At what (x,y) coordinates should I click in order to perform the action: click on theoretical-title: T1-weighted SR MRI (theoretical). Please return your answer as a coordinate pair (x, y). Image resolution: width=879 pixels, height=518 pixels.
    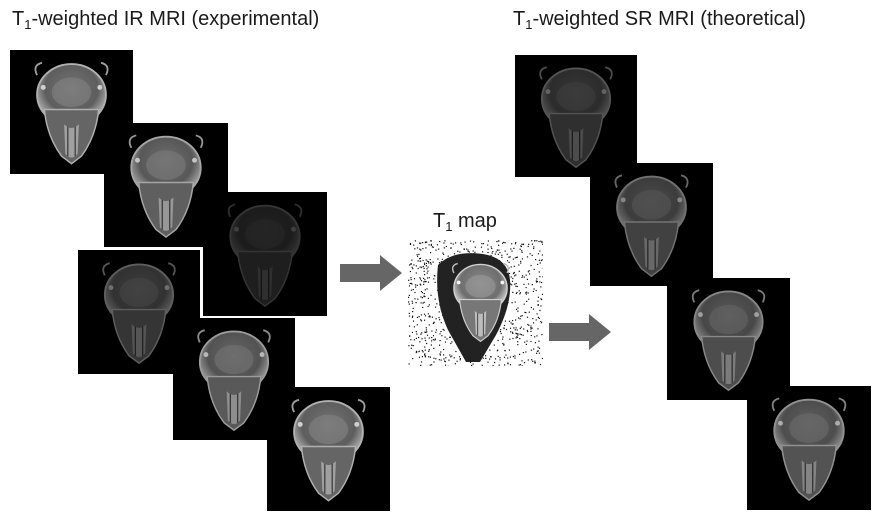
    Looking at the image, I should click on (659, 20).